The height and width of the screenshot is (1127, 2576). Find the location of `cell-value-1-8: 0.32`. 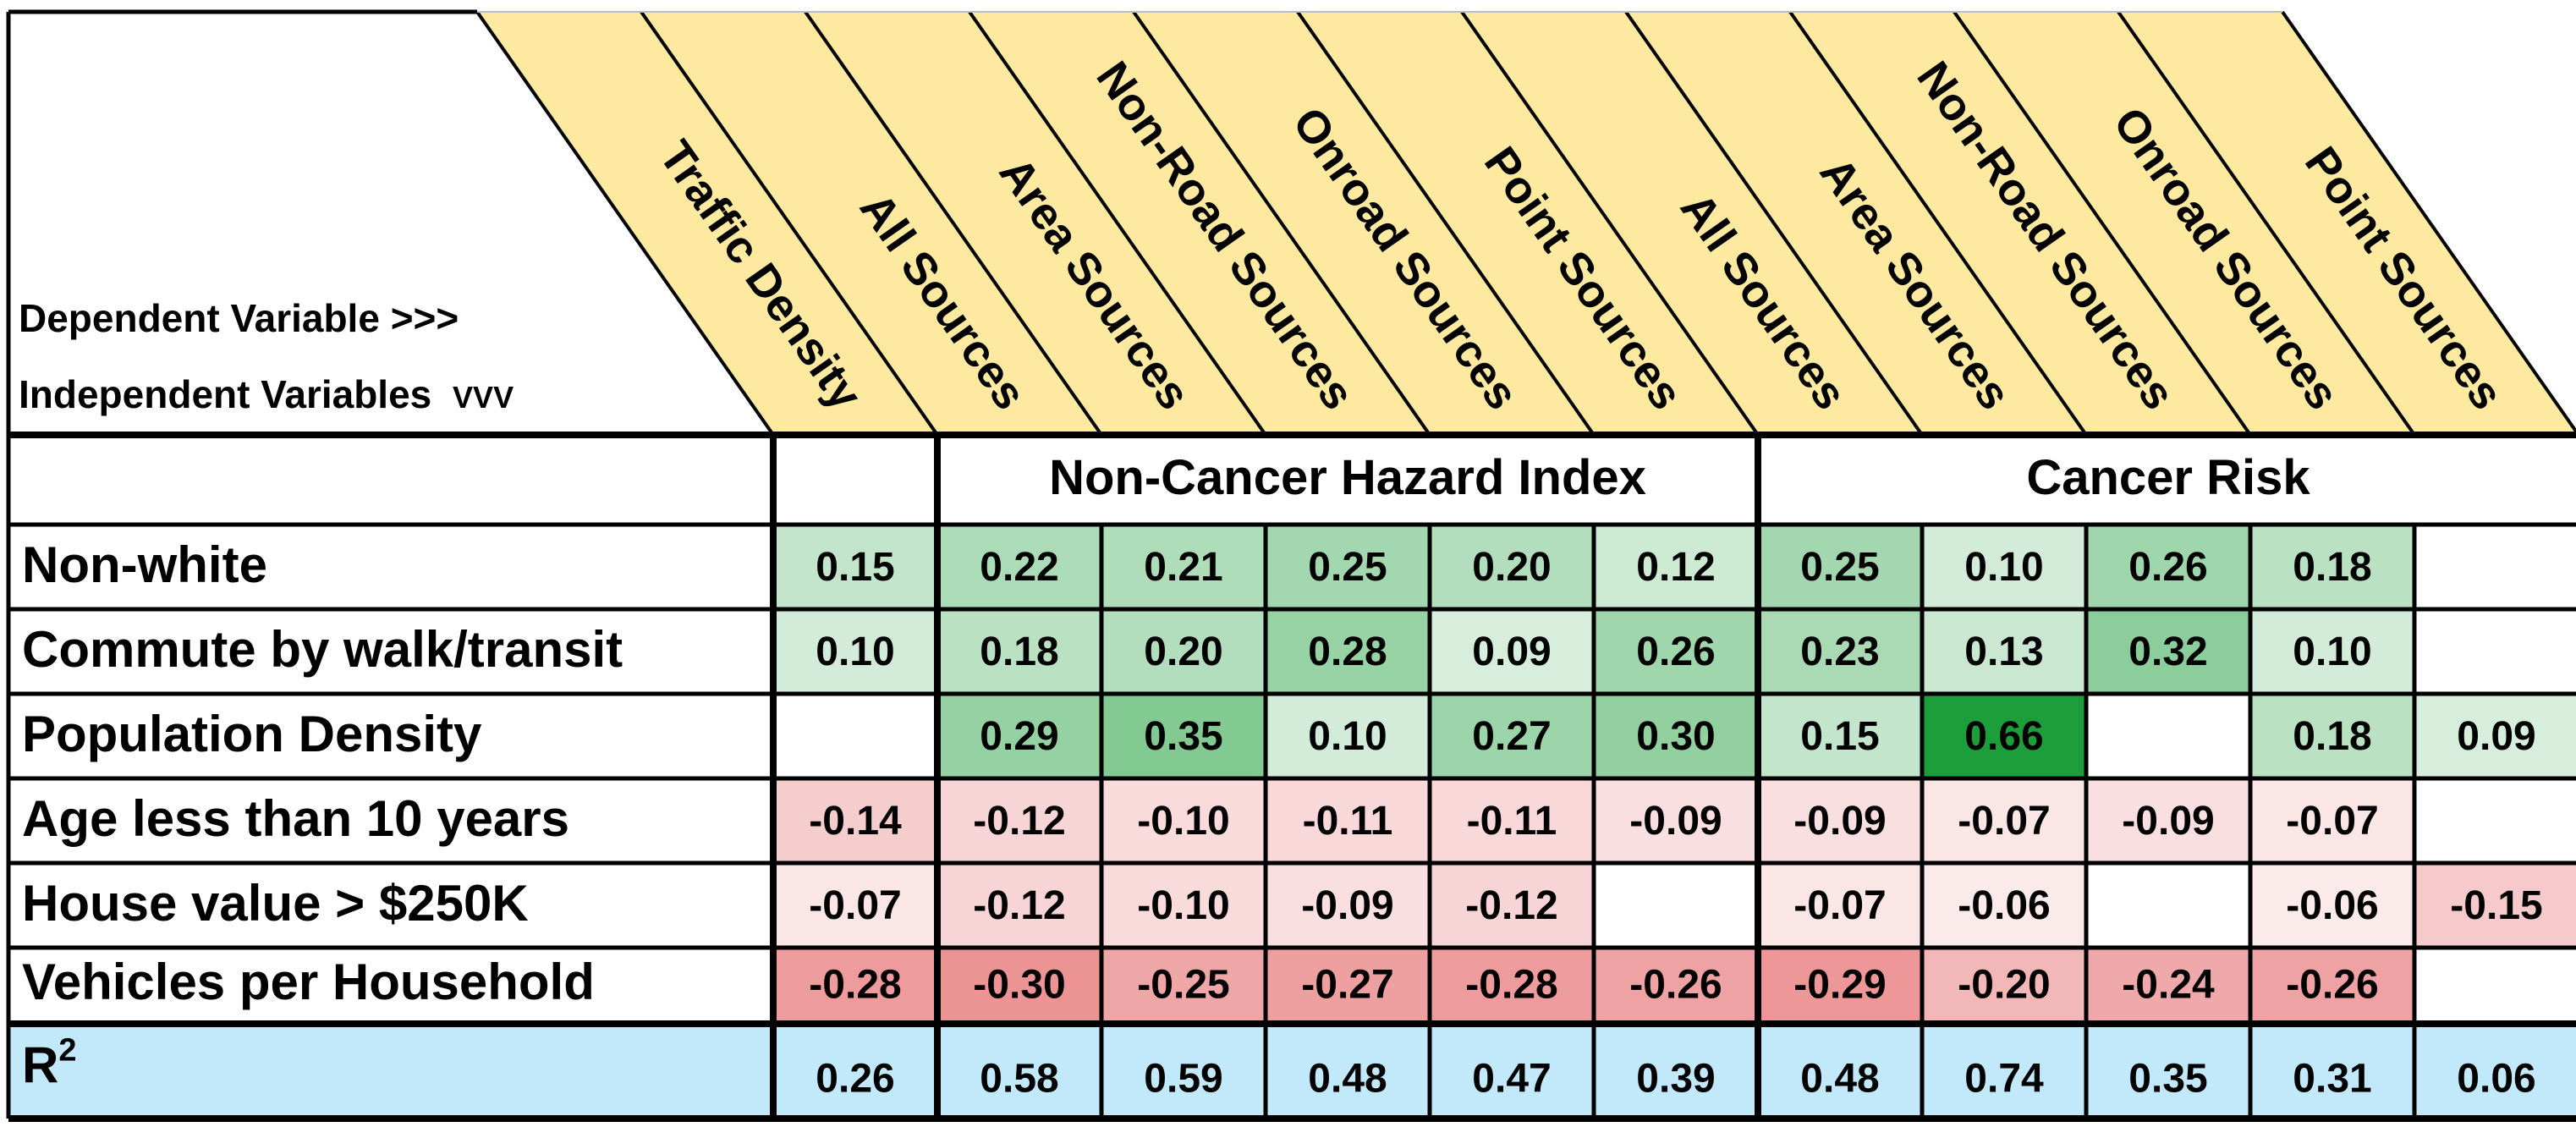

cell-value-1-8: 0.32 is located at coordinates (2167, 652).